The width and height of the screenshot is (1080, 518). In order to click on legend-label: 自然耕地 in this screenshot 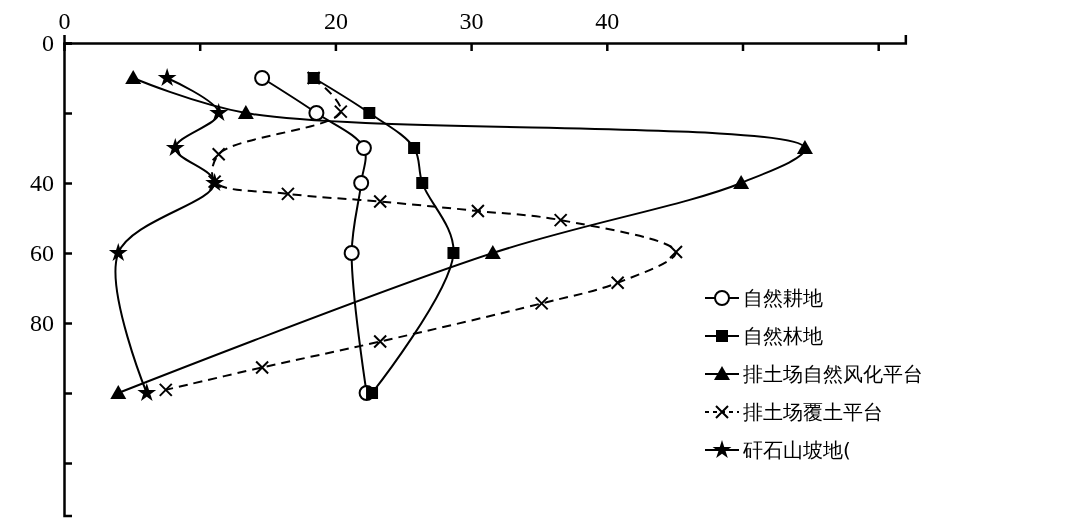, I will do `click(783, 298)`.